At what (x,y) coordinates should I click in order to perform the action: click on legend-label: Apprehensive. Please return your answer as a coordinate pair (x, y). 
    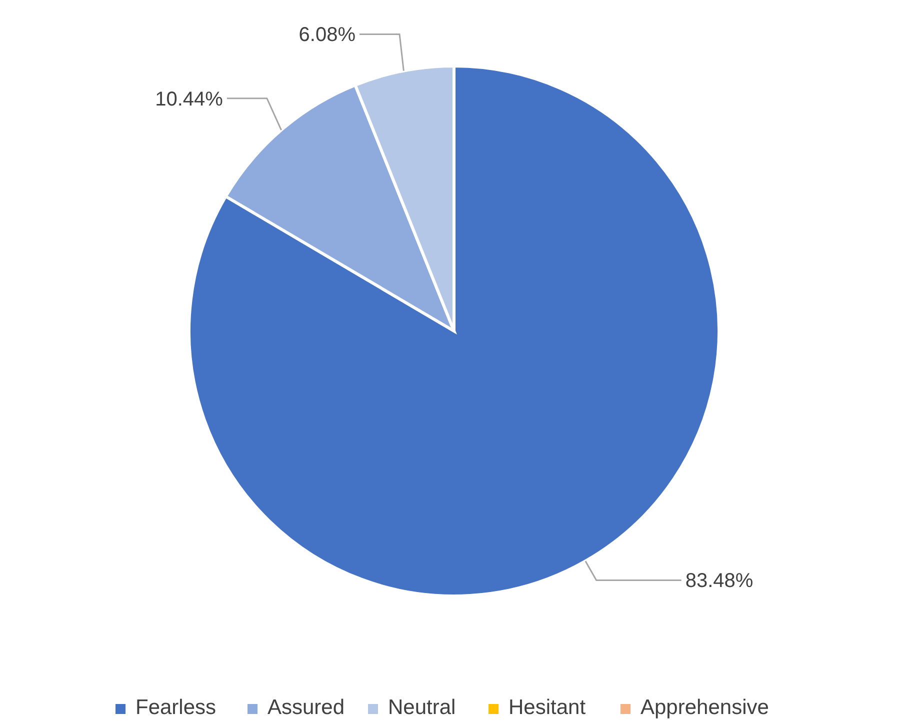
    Looking at the image, I should click on (704, 707).